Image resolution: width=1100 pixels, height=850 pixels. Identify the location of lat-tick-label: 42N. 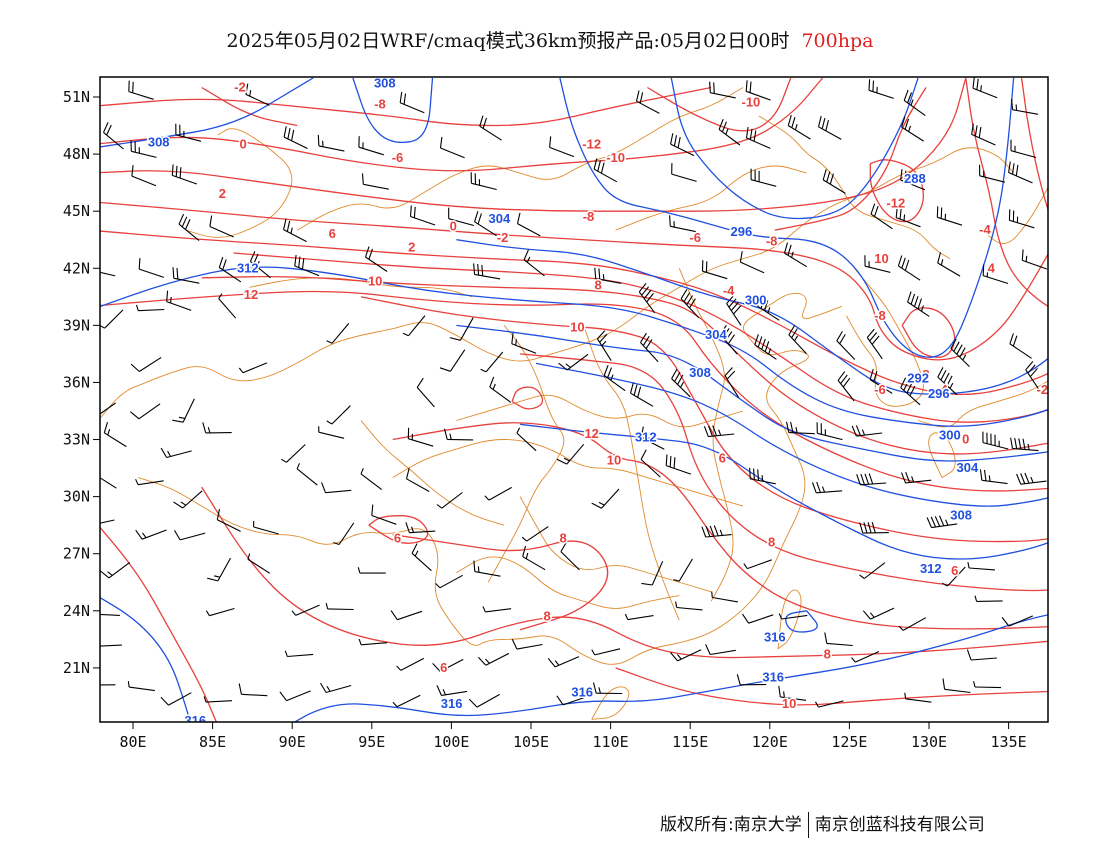
(76, 268).